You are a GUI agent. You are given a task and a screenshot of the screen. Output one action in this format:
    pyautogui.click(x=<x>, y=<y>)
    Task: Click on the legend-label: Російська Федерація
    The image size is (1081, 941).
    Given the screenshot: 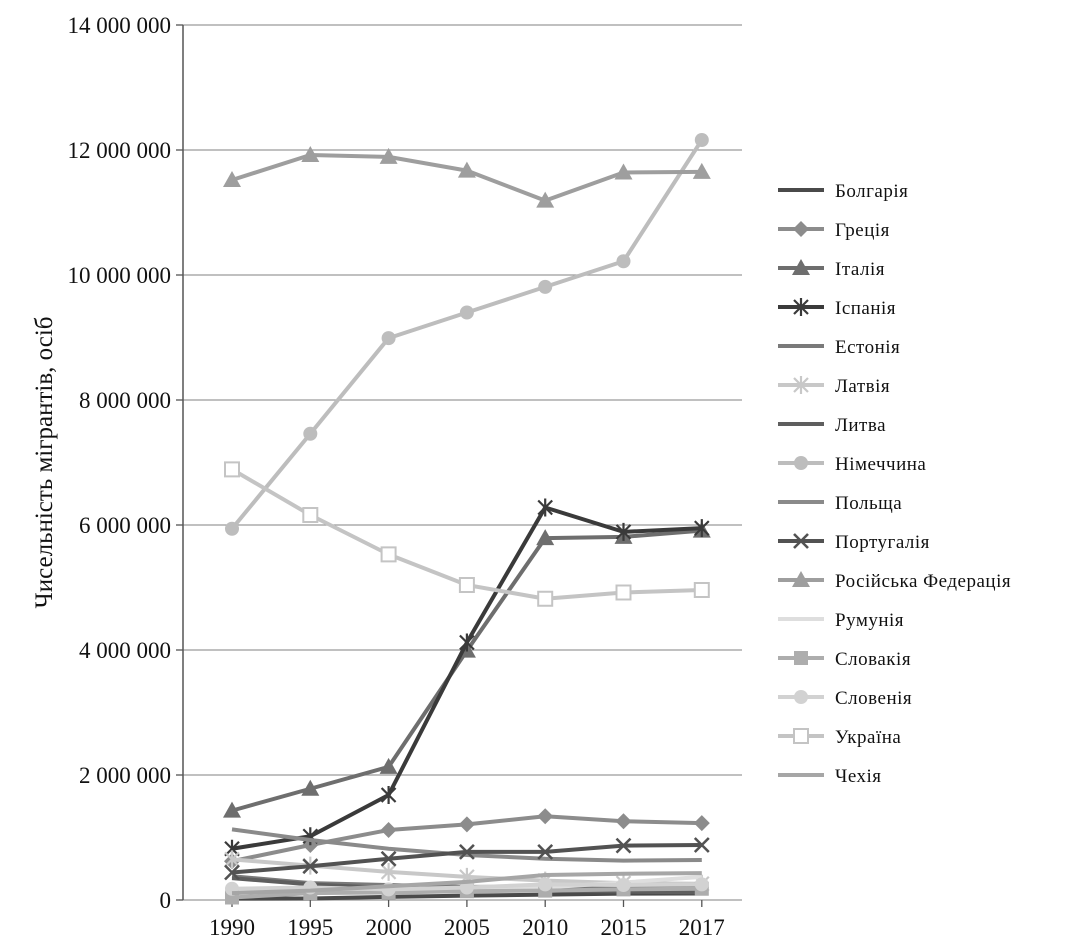 What is the action you would take?
    pyautogui.click(x=923, y=581)
    